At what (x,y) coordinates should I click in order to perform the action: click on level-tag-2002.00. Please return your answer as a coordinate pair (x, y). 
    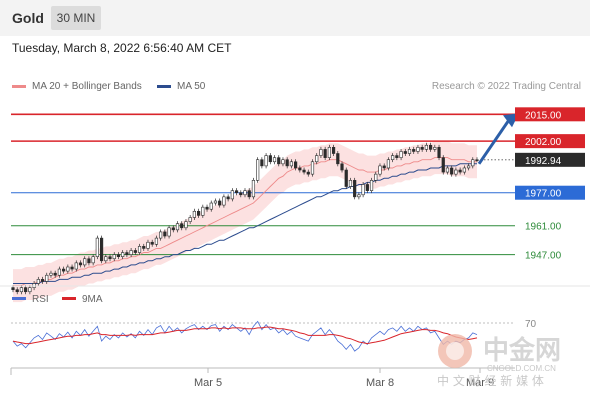
    Looking at the image, I should click on (550, 141).